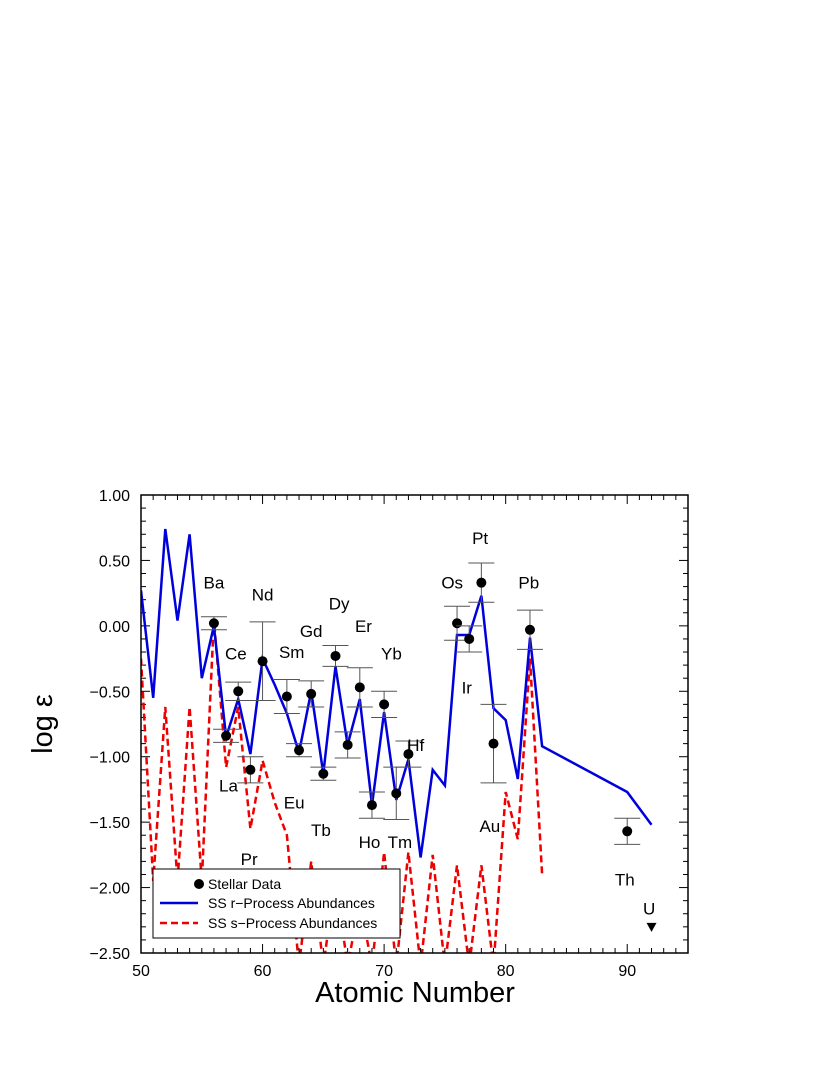  I want to click on element-label: Sm, so click(292, 652).